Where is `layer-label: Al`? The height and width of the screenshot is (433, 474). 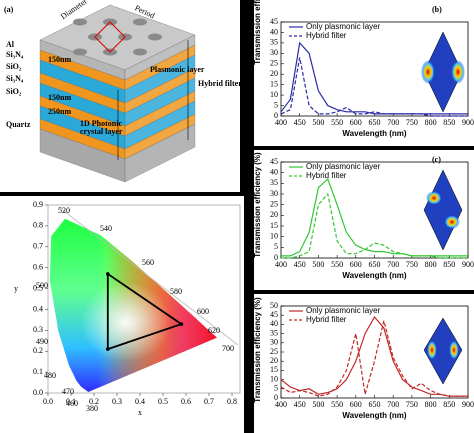
layer-label: Al is located at coordinates (10, 44).